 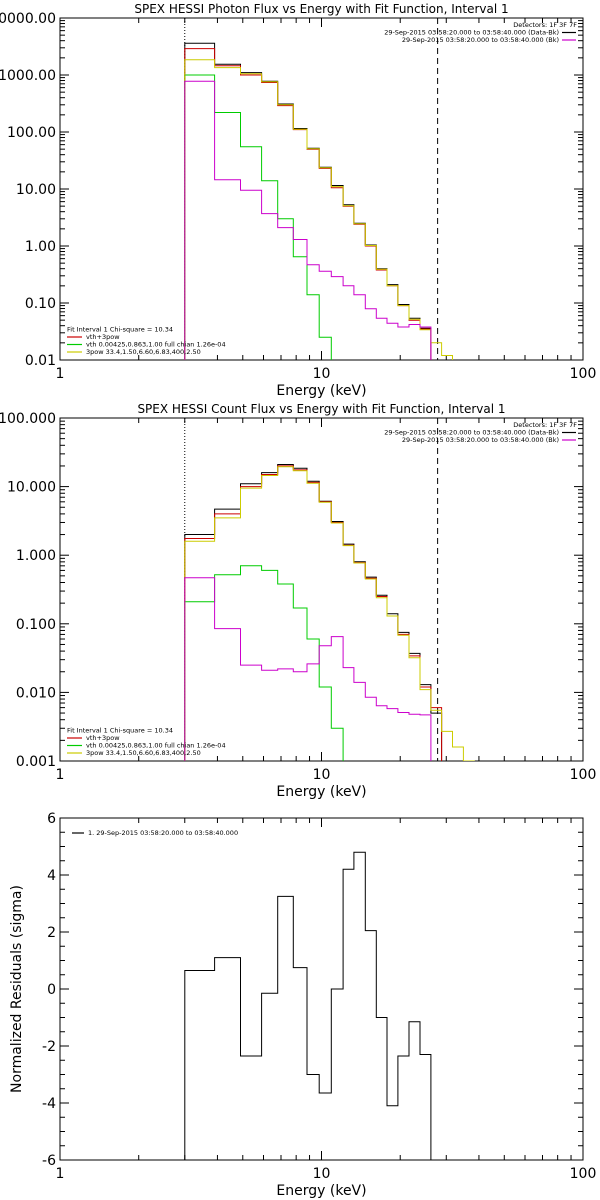 What do you see at coordinates (40, 247) in the screenshot?
I see `y-tick-label: 1.00` at bounding box center [40, 247].